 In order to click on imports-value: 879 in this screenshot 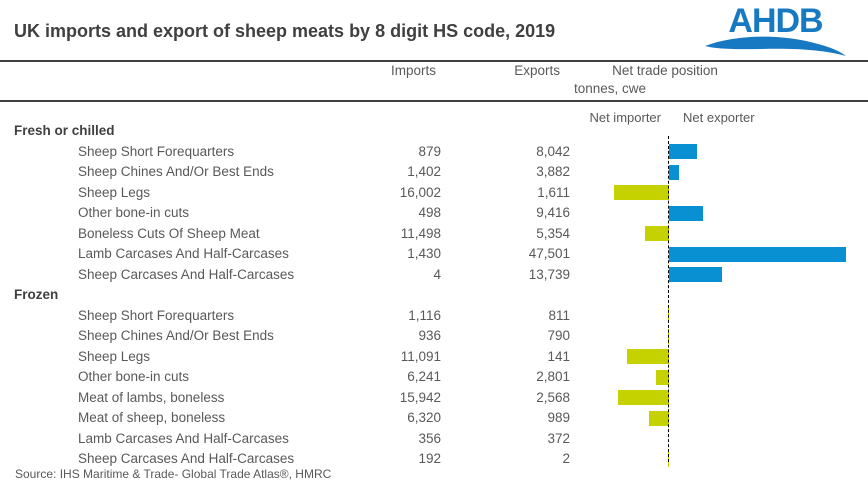, I will do `click(429, 151)`.